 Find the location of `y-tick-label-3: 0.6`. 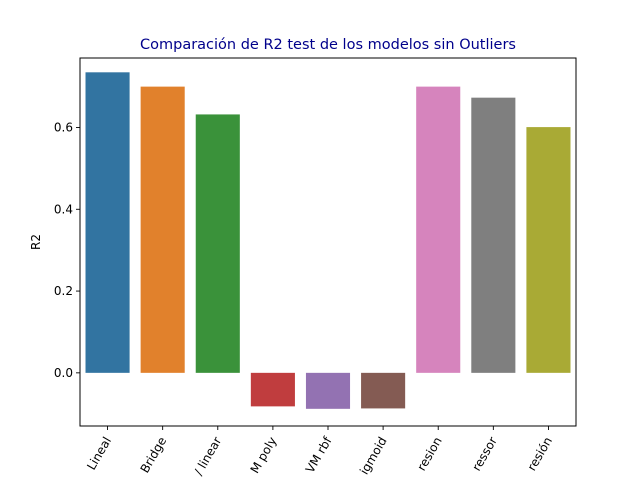

y-tick-label-3: 0.6 is located at coordinates (63, 128).